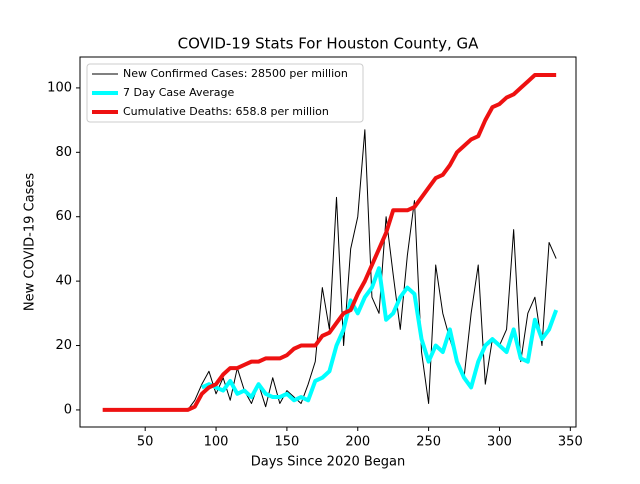 The image size is (640, 484). I want to click on x-tick-label: 350, so click(570, 442).